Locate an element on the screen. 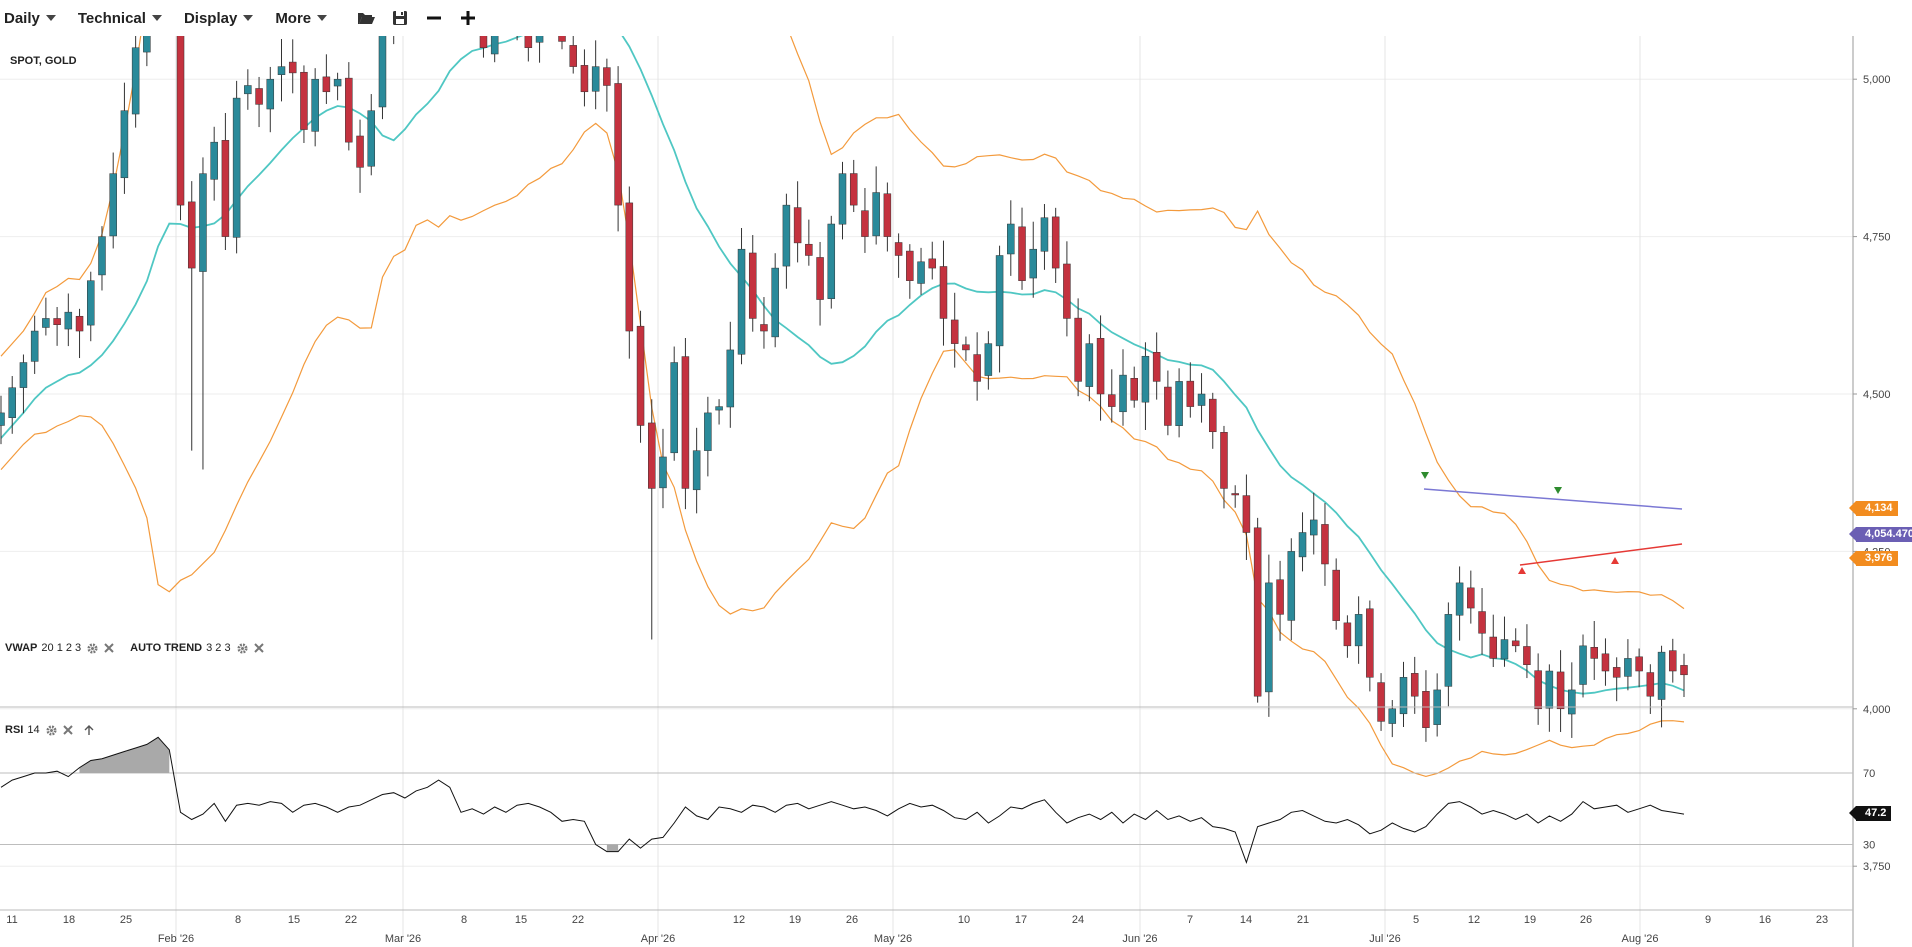 The height and width of the screenshot is (947, 1912). upper-band-price-tag: 4,134 is located at coordinates (1873, 508).